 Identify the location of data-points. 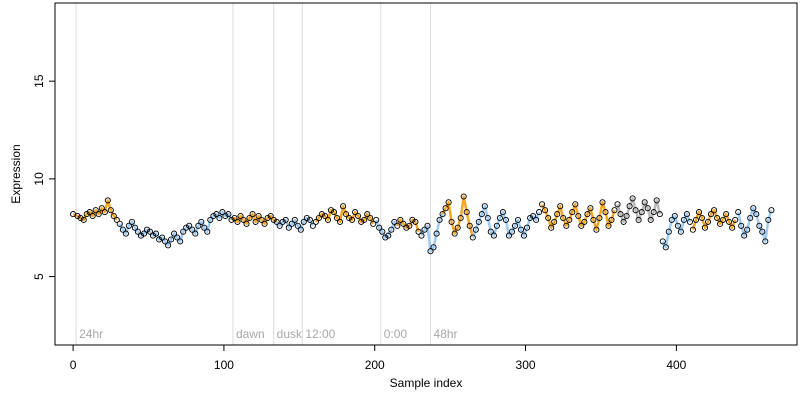
(422, 224).